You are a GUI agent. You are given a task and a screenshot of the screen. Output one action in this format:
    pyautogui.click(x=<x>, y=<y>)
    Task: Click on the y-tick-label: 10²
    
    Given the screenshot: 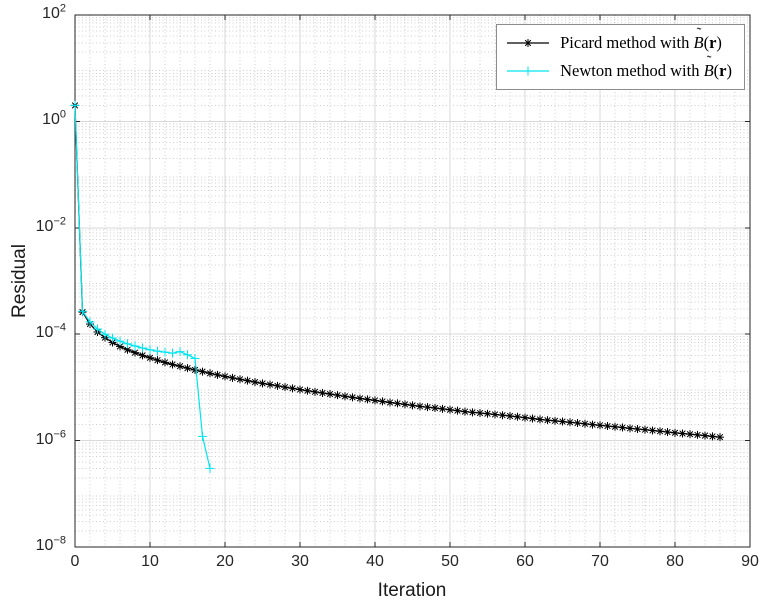 What is the action you would take?
    pyautogui.click(x=54, y=12)
    